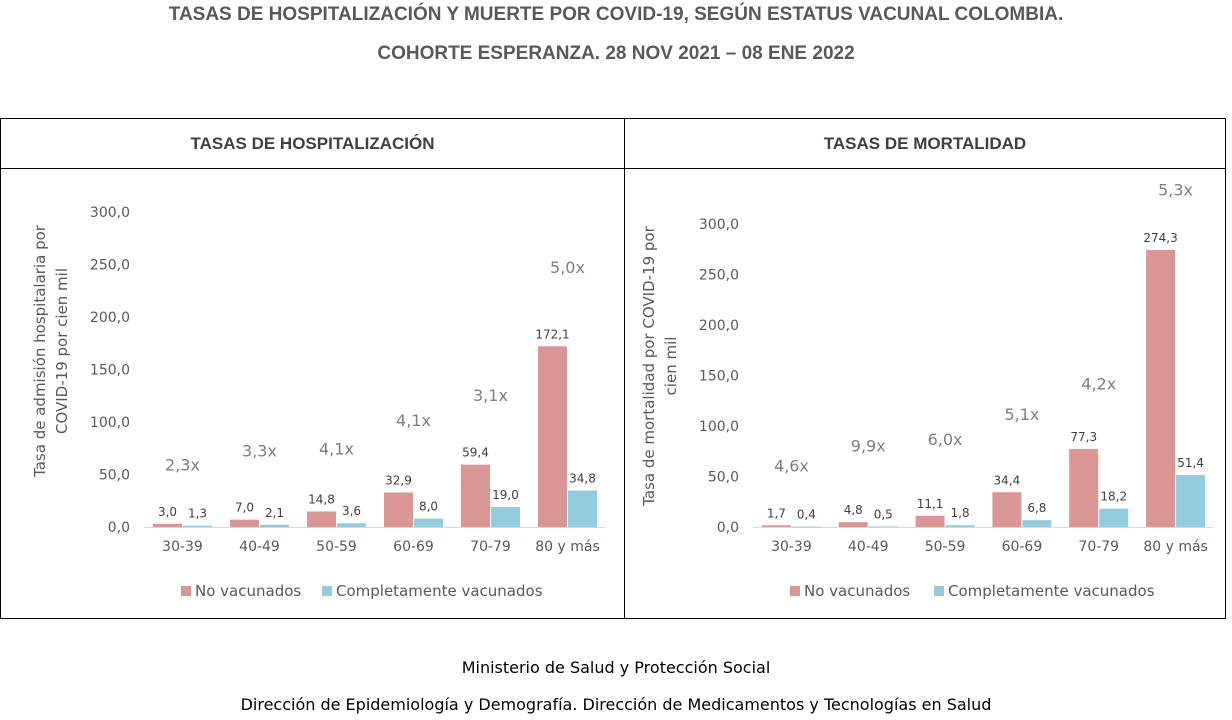 This screenshot has height=720, width=1232. What do you see at coordinates (624, 368) in the screenshot?
I see `panel-divider-vertical` at bounding box center [624, 368].